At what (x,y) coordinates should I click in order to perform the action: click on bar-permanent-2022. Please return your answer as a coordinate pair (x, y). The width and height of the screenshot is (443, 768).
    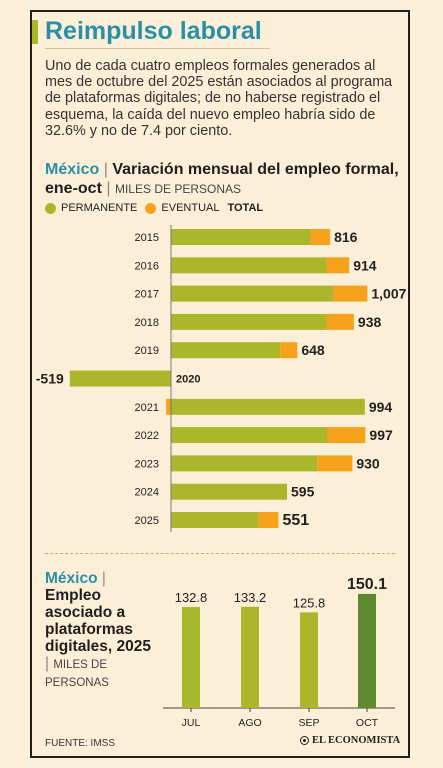
    Looking at the image, I should click on (249, 435).